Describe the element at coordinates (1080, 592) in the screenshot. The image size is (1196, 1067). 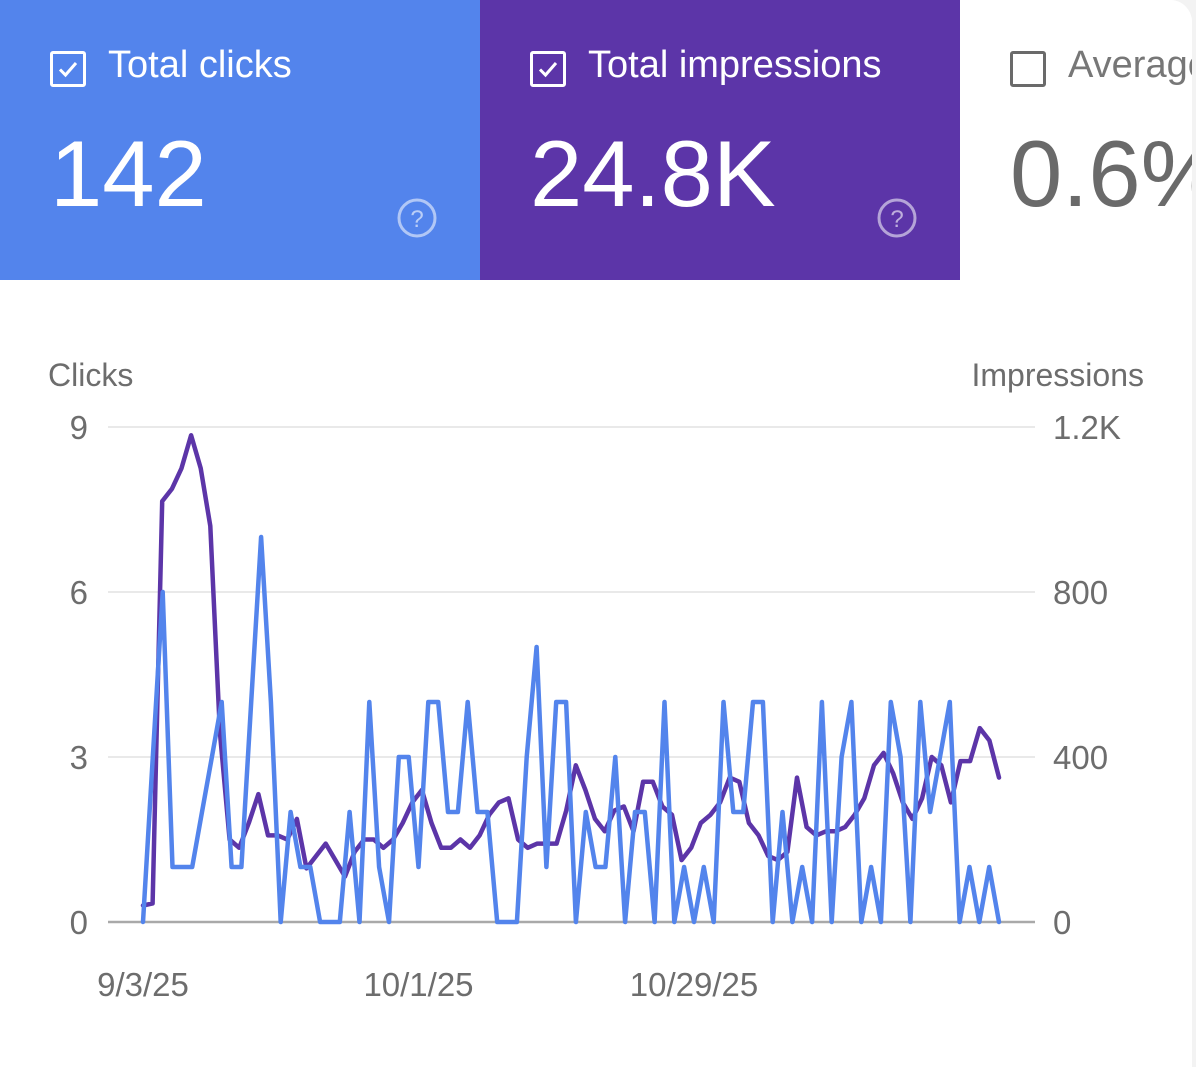
I see `right-tick-label: 800` at that location.